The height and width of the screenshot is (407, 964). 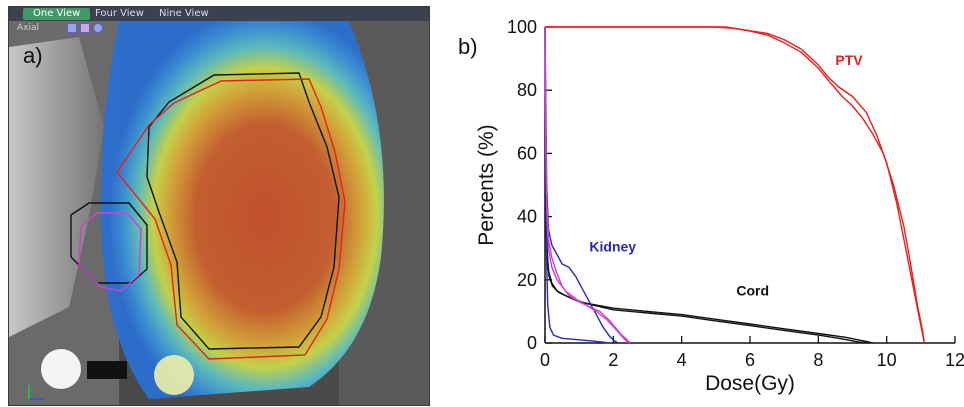 I want to click on color-icon, so click(x=85, y=28).